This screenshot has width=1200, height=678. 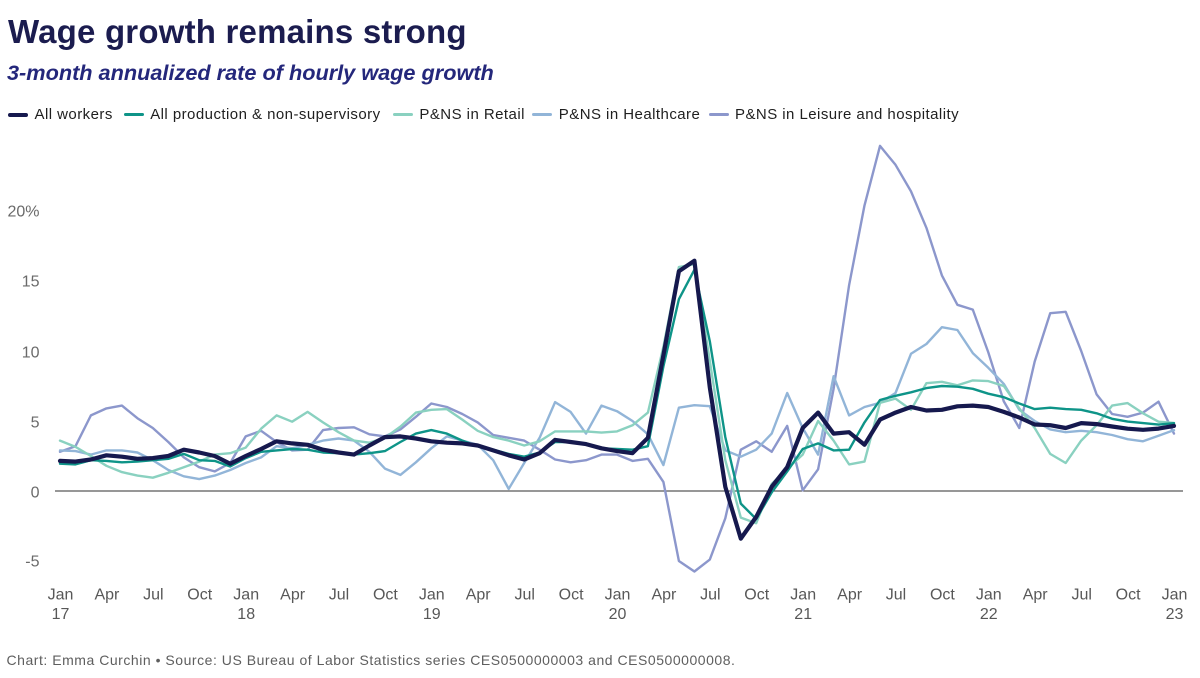 I want to click on svg-text: 22, so click(x=989, y=614).